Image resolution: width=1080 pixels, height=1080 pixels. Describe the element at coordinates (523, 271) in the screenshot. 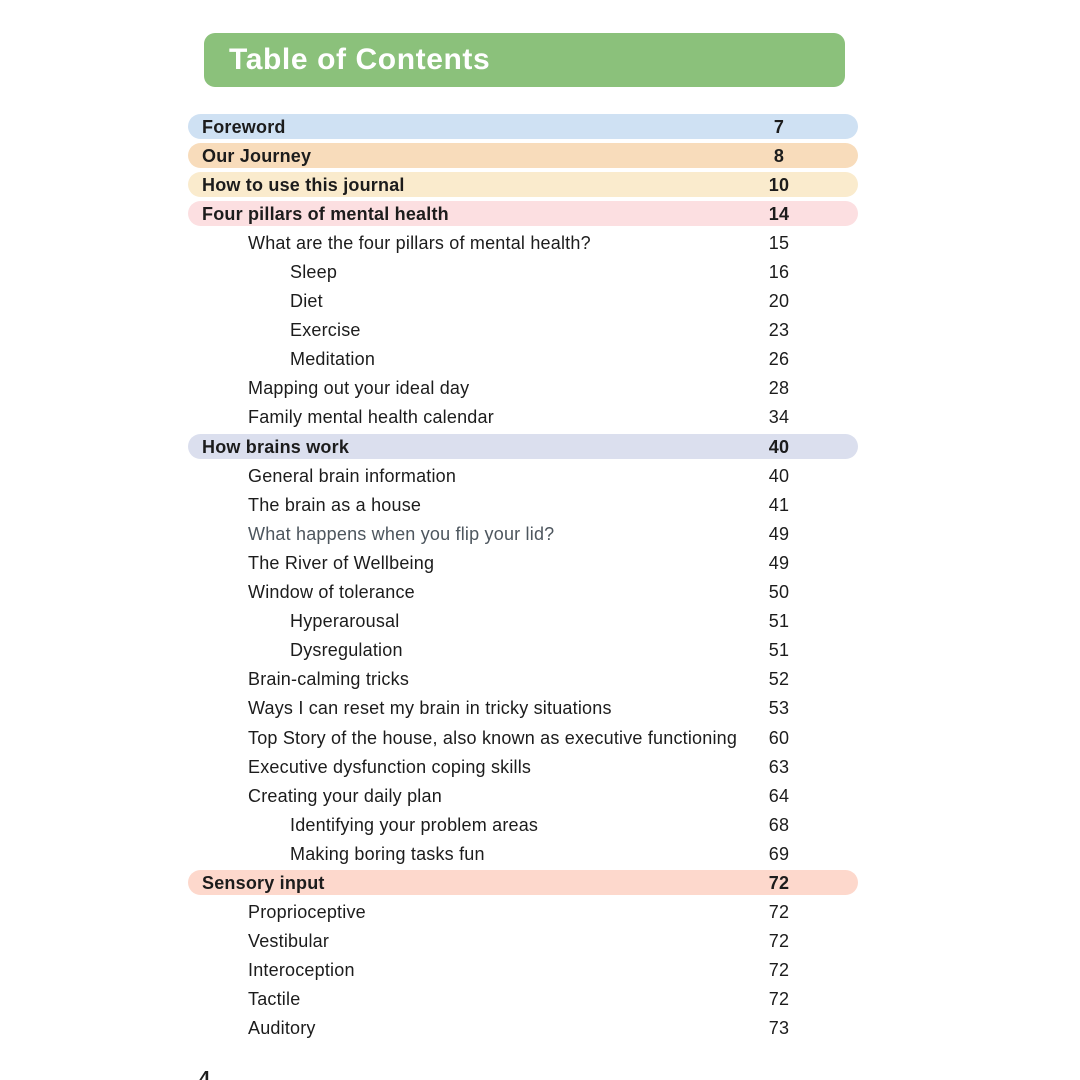

I see `toc-entry: Sleep 16` at that location.